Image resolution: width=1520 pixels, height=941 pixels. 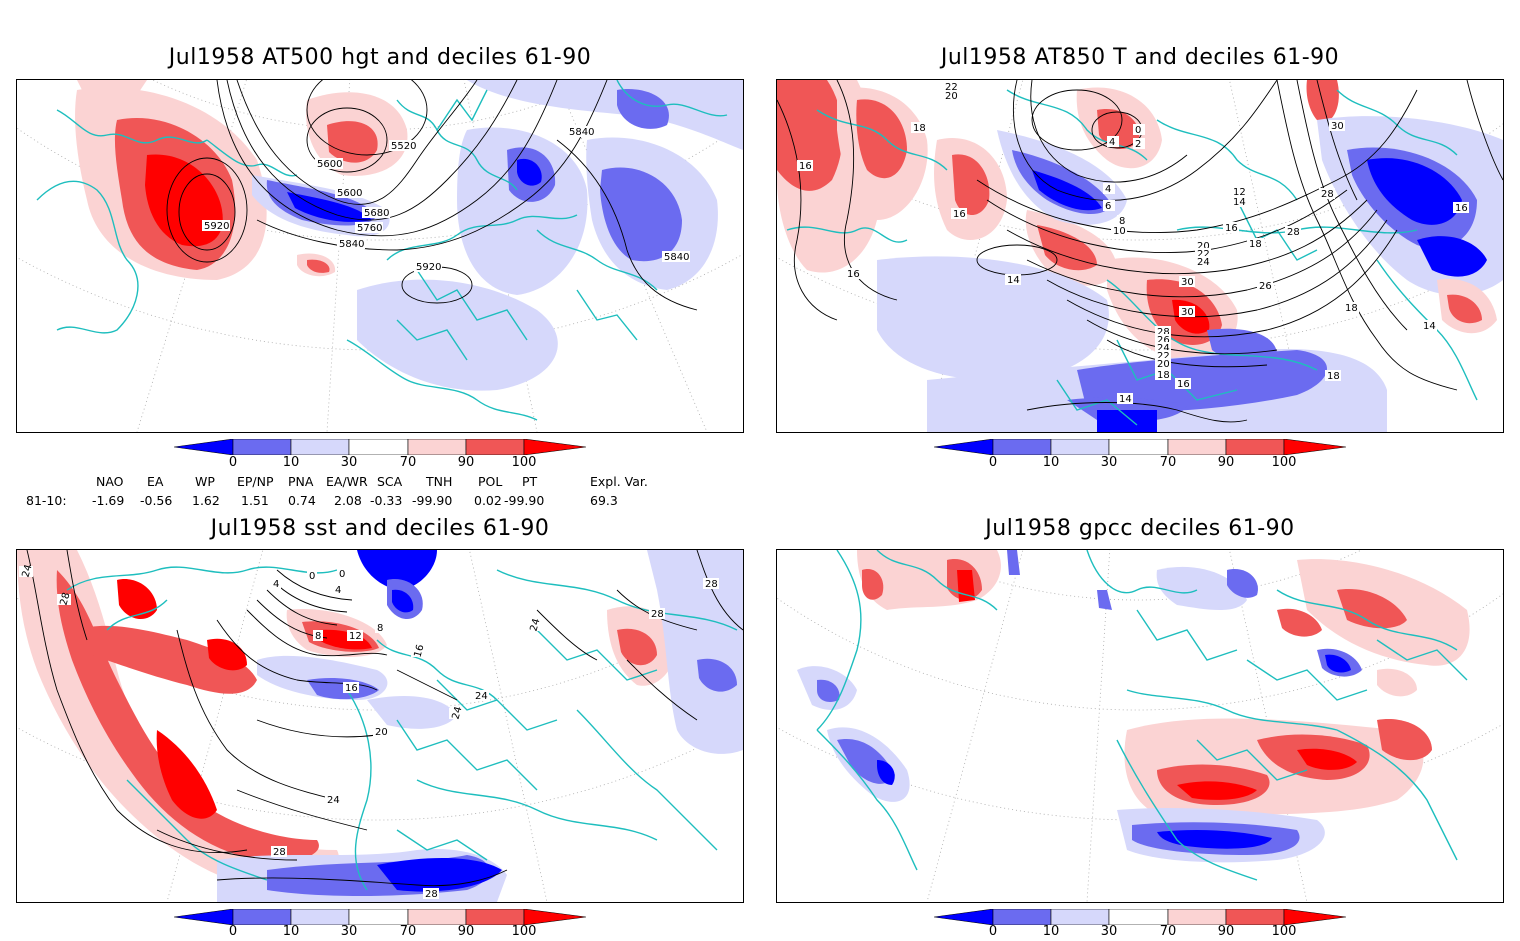 What do you see at coordinates (369, 228) in the screenshot?
I see `contour-label: 5760` at bounding box center [369, 228].